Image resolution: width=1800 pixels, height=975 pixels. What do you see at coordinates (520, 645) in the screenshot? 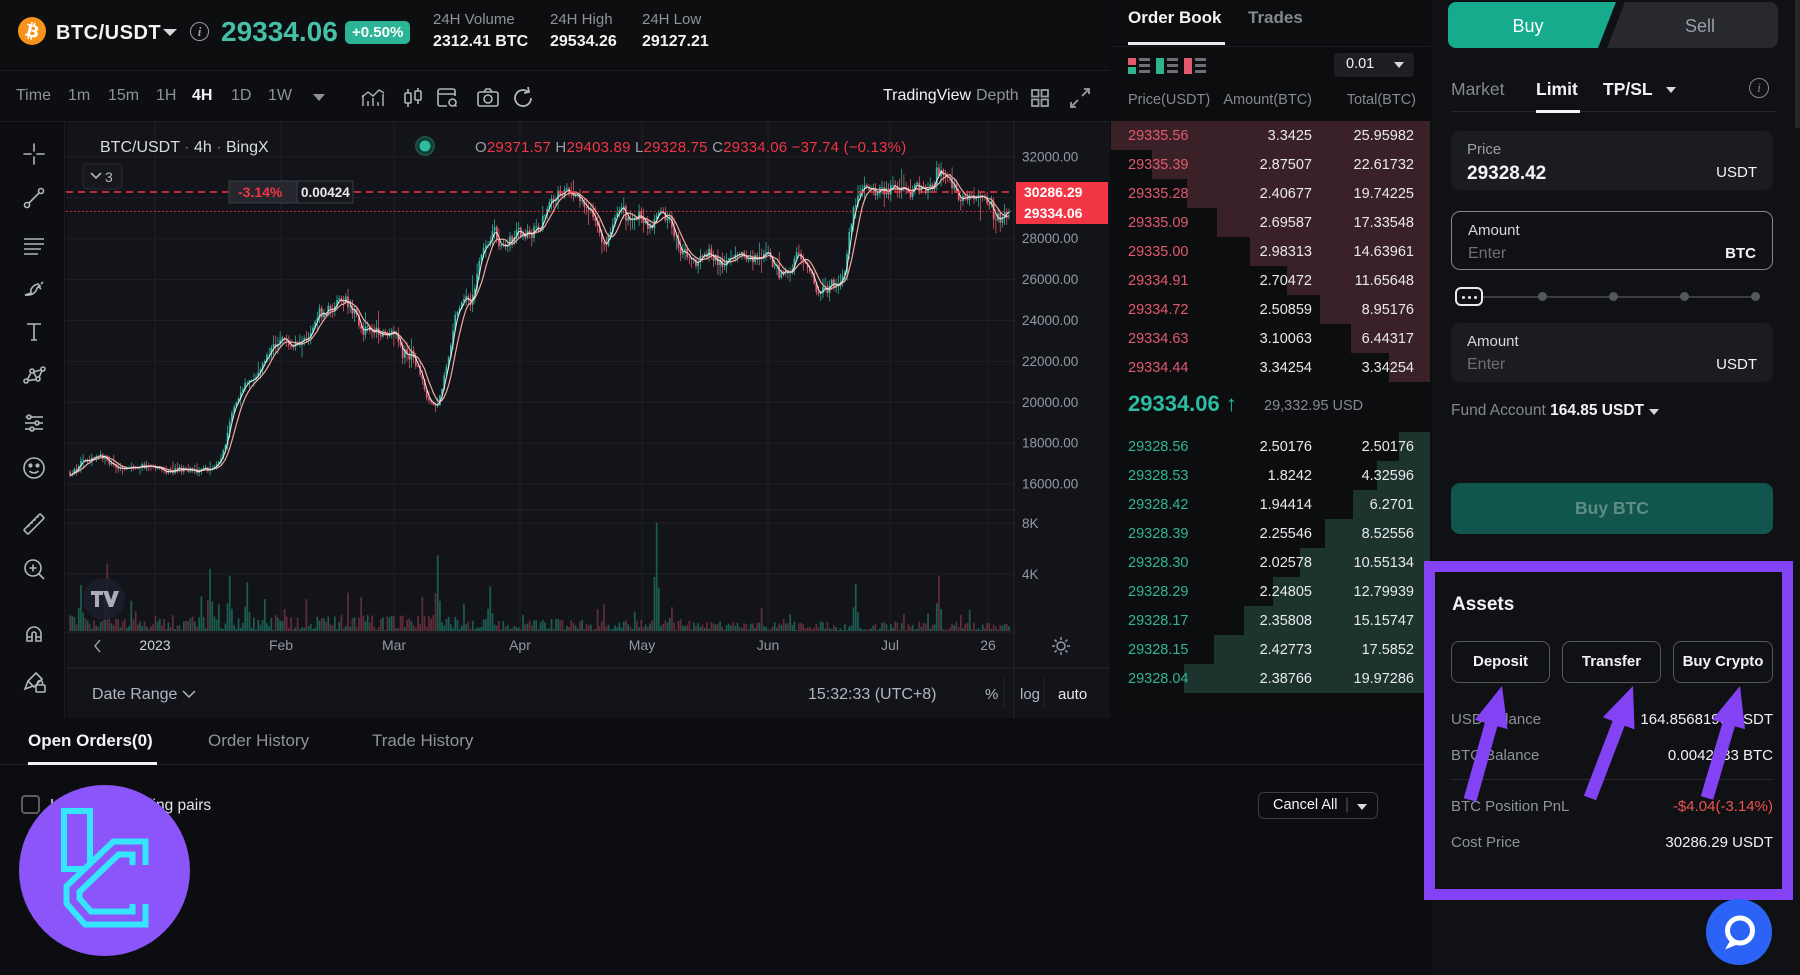
I see `svg-text: Apr` at bounding box center [520, 645].